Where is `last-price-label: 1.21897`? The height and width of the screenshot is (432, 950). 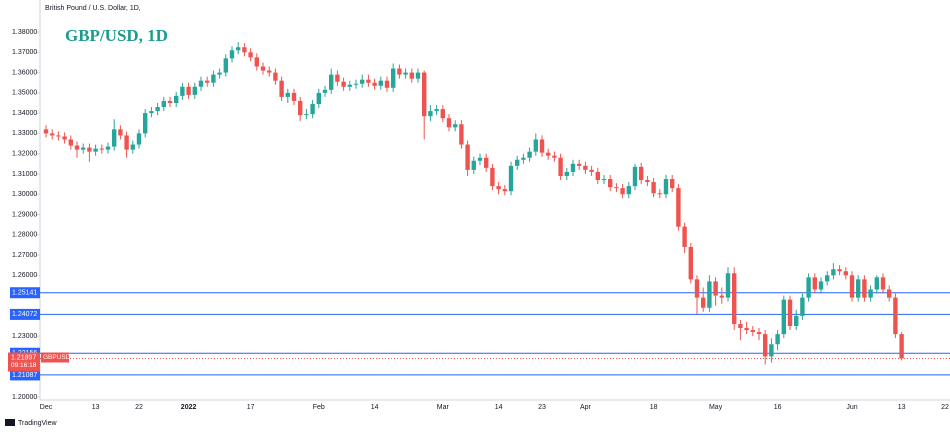 last-price-label: 1.21897 is located at coordinates (23, 357).